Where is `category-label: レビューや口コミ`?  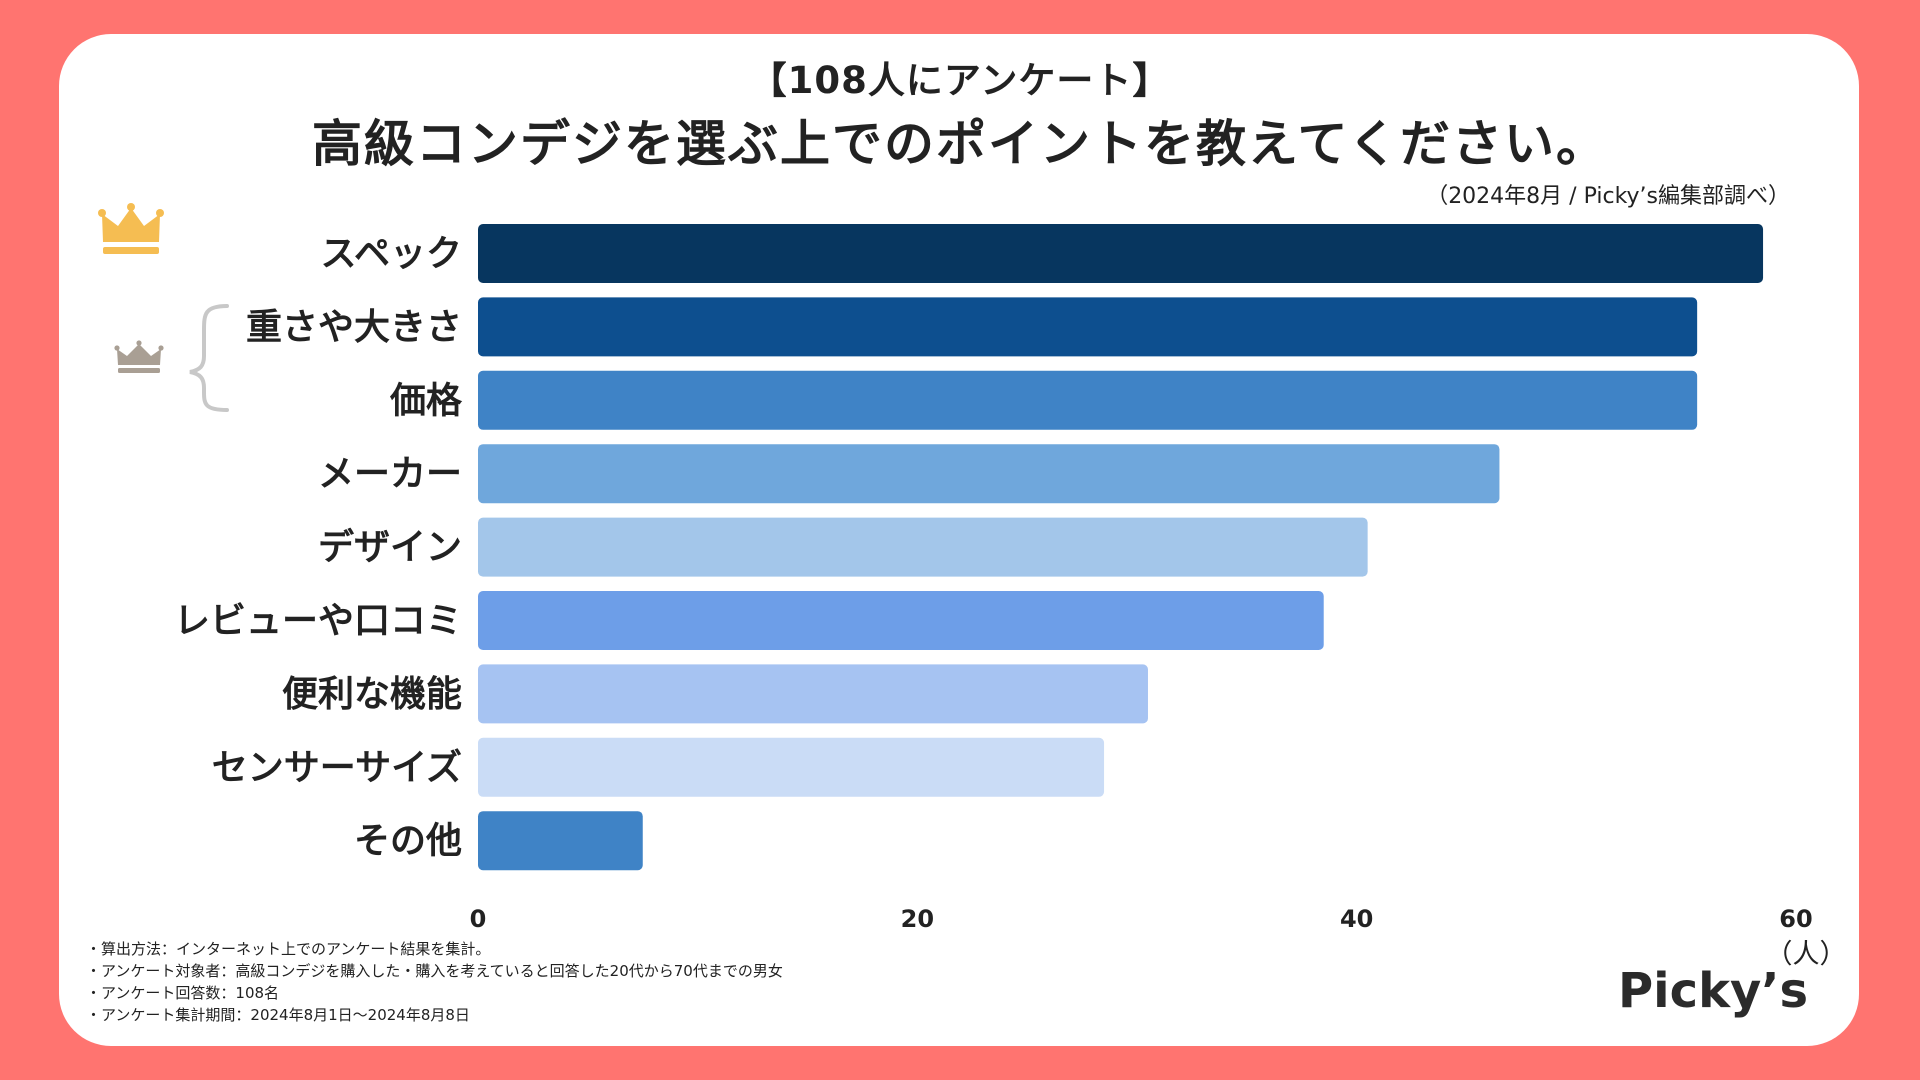 category-label: レビューや口コミ is located at coordinates (318, 621).